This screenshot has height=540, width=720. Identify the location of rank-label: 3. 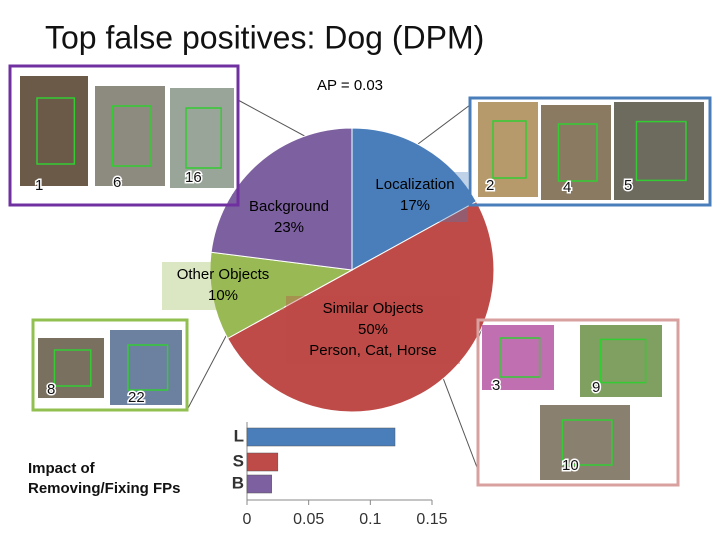
(496, 385).